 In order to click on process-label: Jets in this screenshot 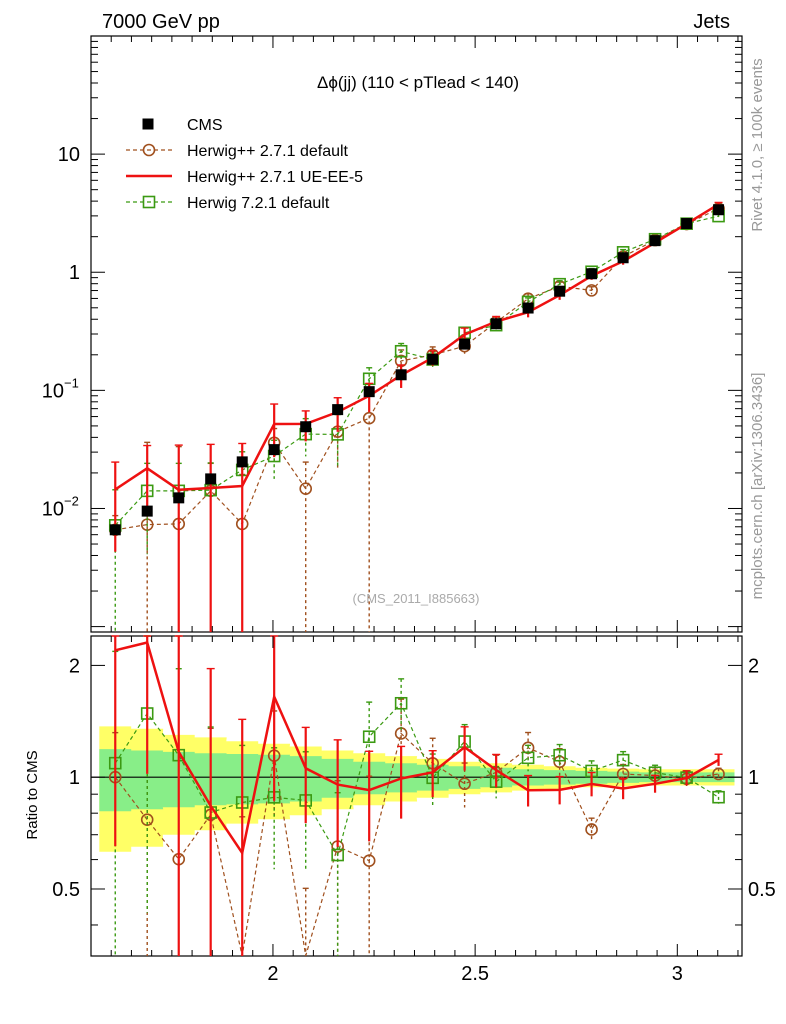, I will do `click(711, 22)`.